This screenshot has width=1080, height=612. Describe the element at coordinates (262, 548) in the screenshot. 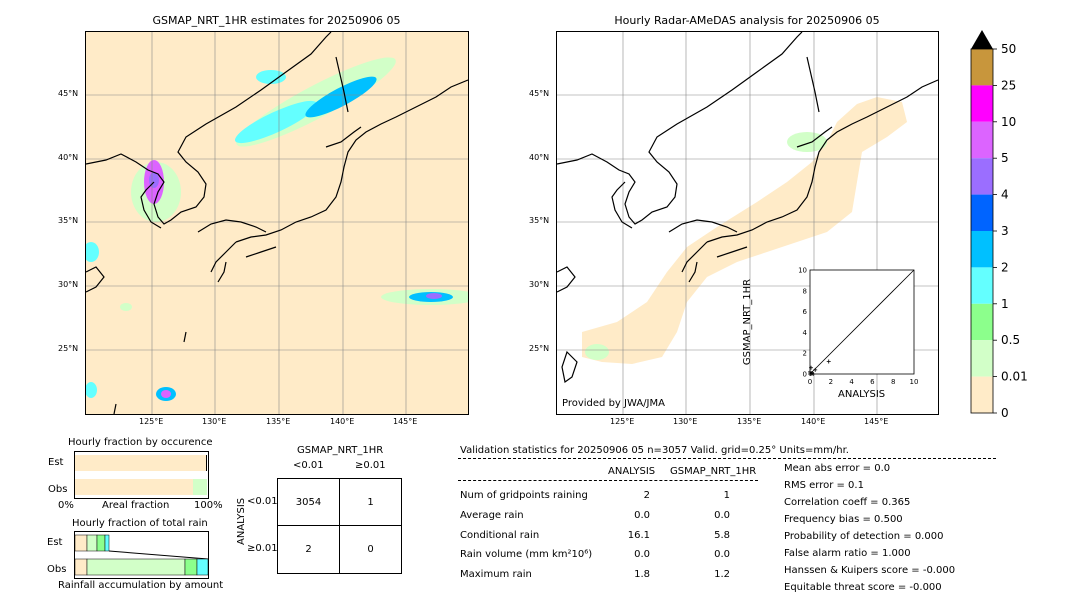

I see `contingency-row-header: ≥0.01` at that location.